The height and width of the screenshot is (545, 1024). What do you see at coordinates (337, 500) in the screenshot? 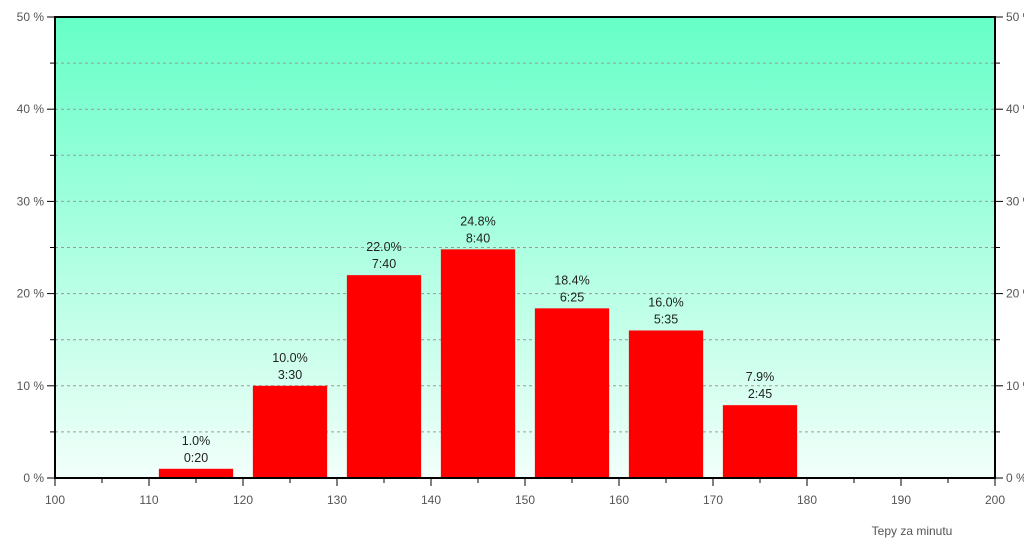
I see `x-tick-label: 130` at bounding box center [337, 500].